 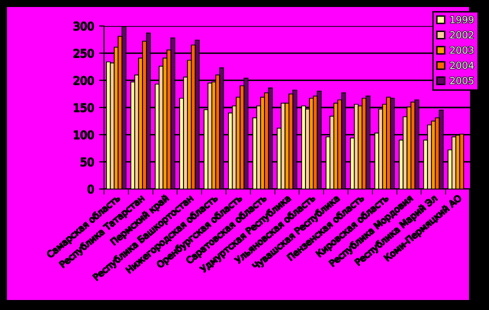 What do you see at coordinates (462, 20) in the screenshot?
I see `legend-label: 1999` at bounding box center [462, 20].